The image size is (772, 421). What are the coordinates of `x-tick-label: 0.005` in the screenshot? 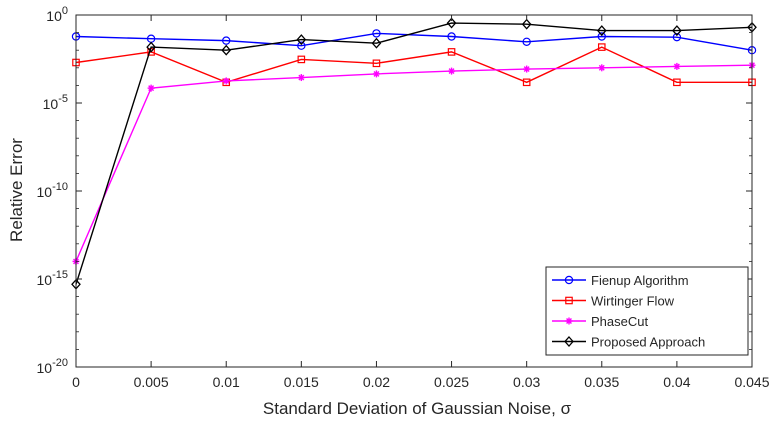 It's located at (151, 382).